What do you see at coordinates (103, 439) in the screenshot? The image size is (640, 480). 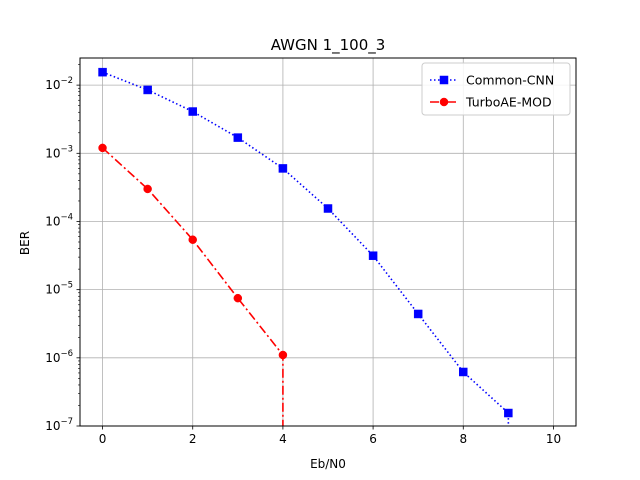 I see `x-tick-label: 0` at bounding box center [103, 439].